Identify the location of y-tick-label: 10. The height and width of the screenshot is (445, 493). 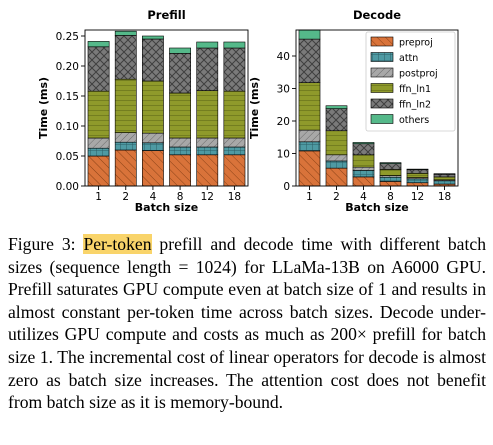
(283, 154).